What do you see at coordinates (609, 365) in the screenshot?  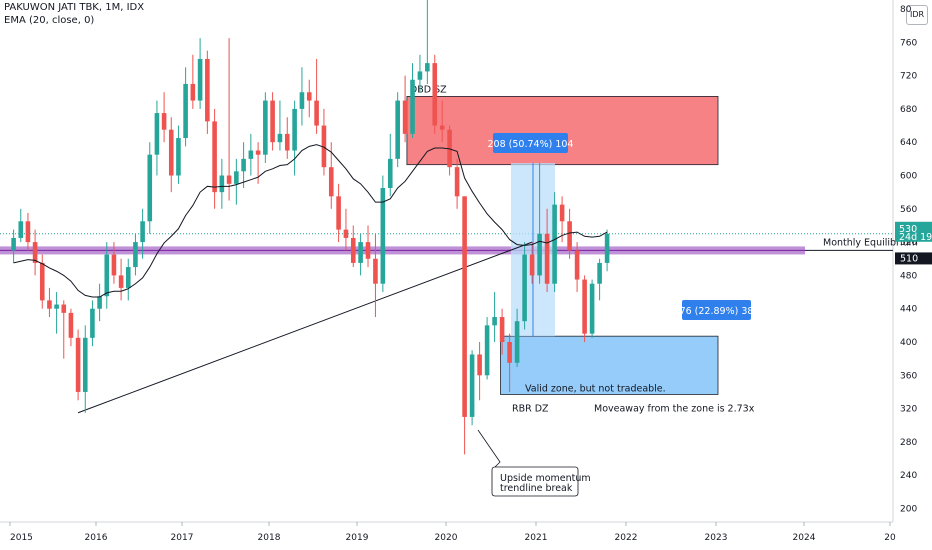 I see `demand-zone` at bounding box center [609, 365].